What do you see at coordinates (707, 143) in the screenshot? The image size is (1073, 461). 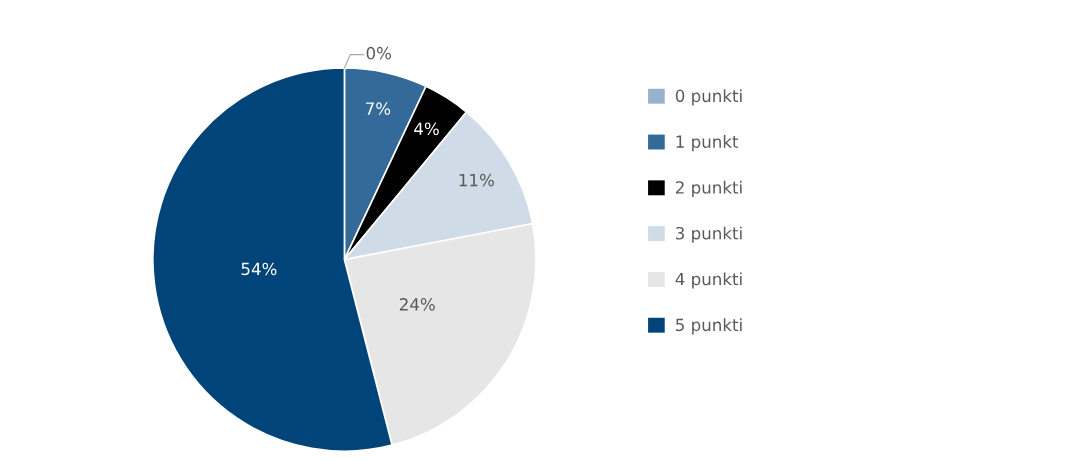 I see `legend-label: 1 punkt` at bounding box center [707, 143].